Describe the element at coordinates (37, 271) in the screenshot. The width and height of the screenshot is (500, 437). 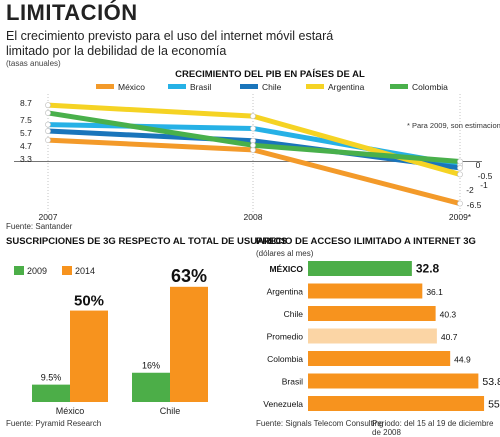
I see `subs-legend-label-2009: 2009` at that location.